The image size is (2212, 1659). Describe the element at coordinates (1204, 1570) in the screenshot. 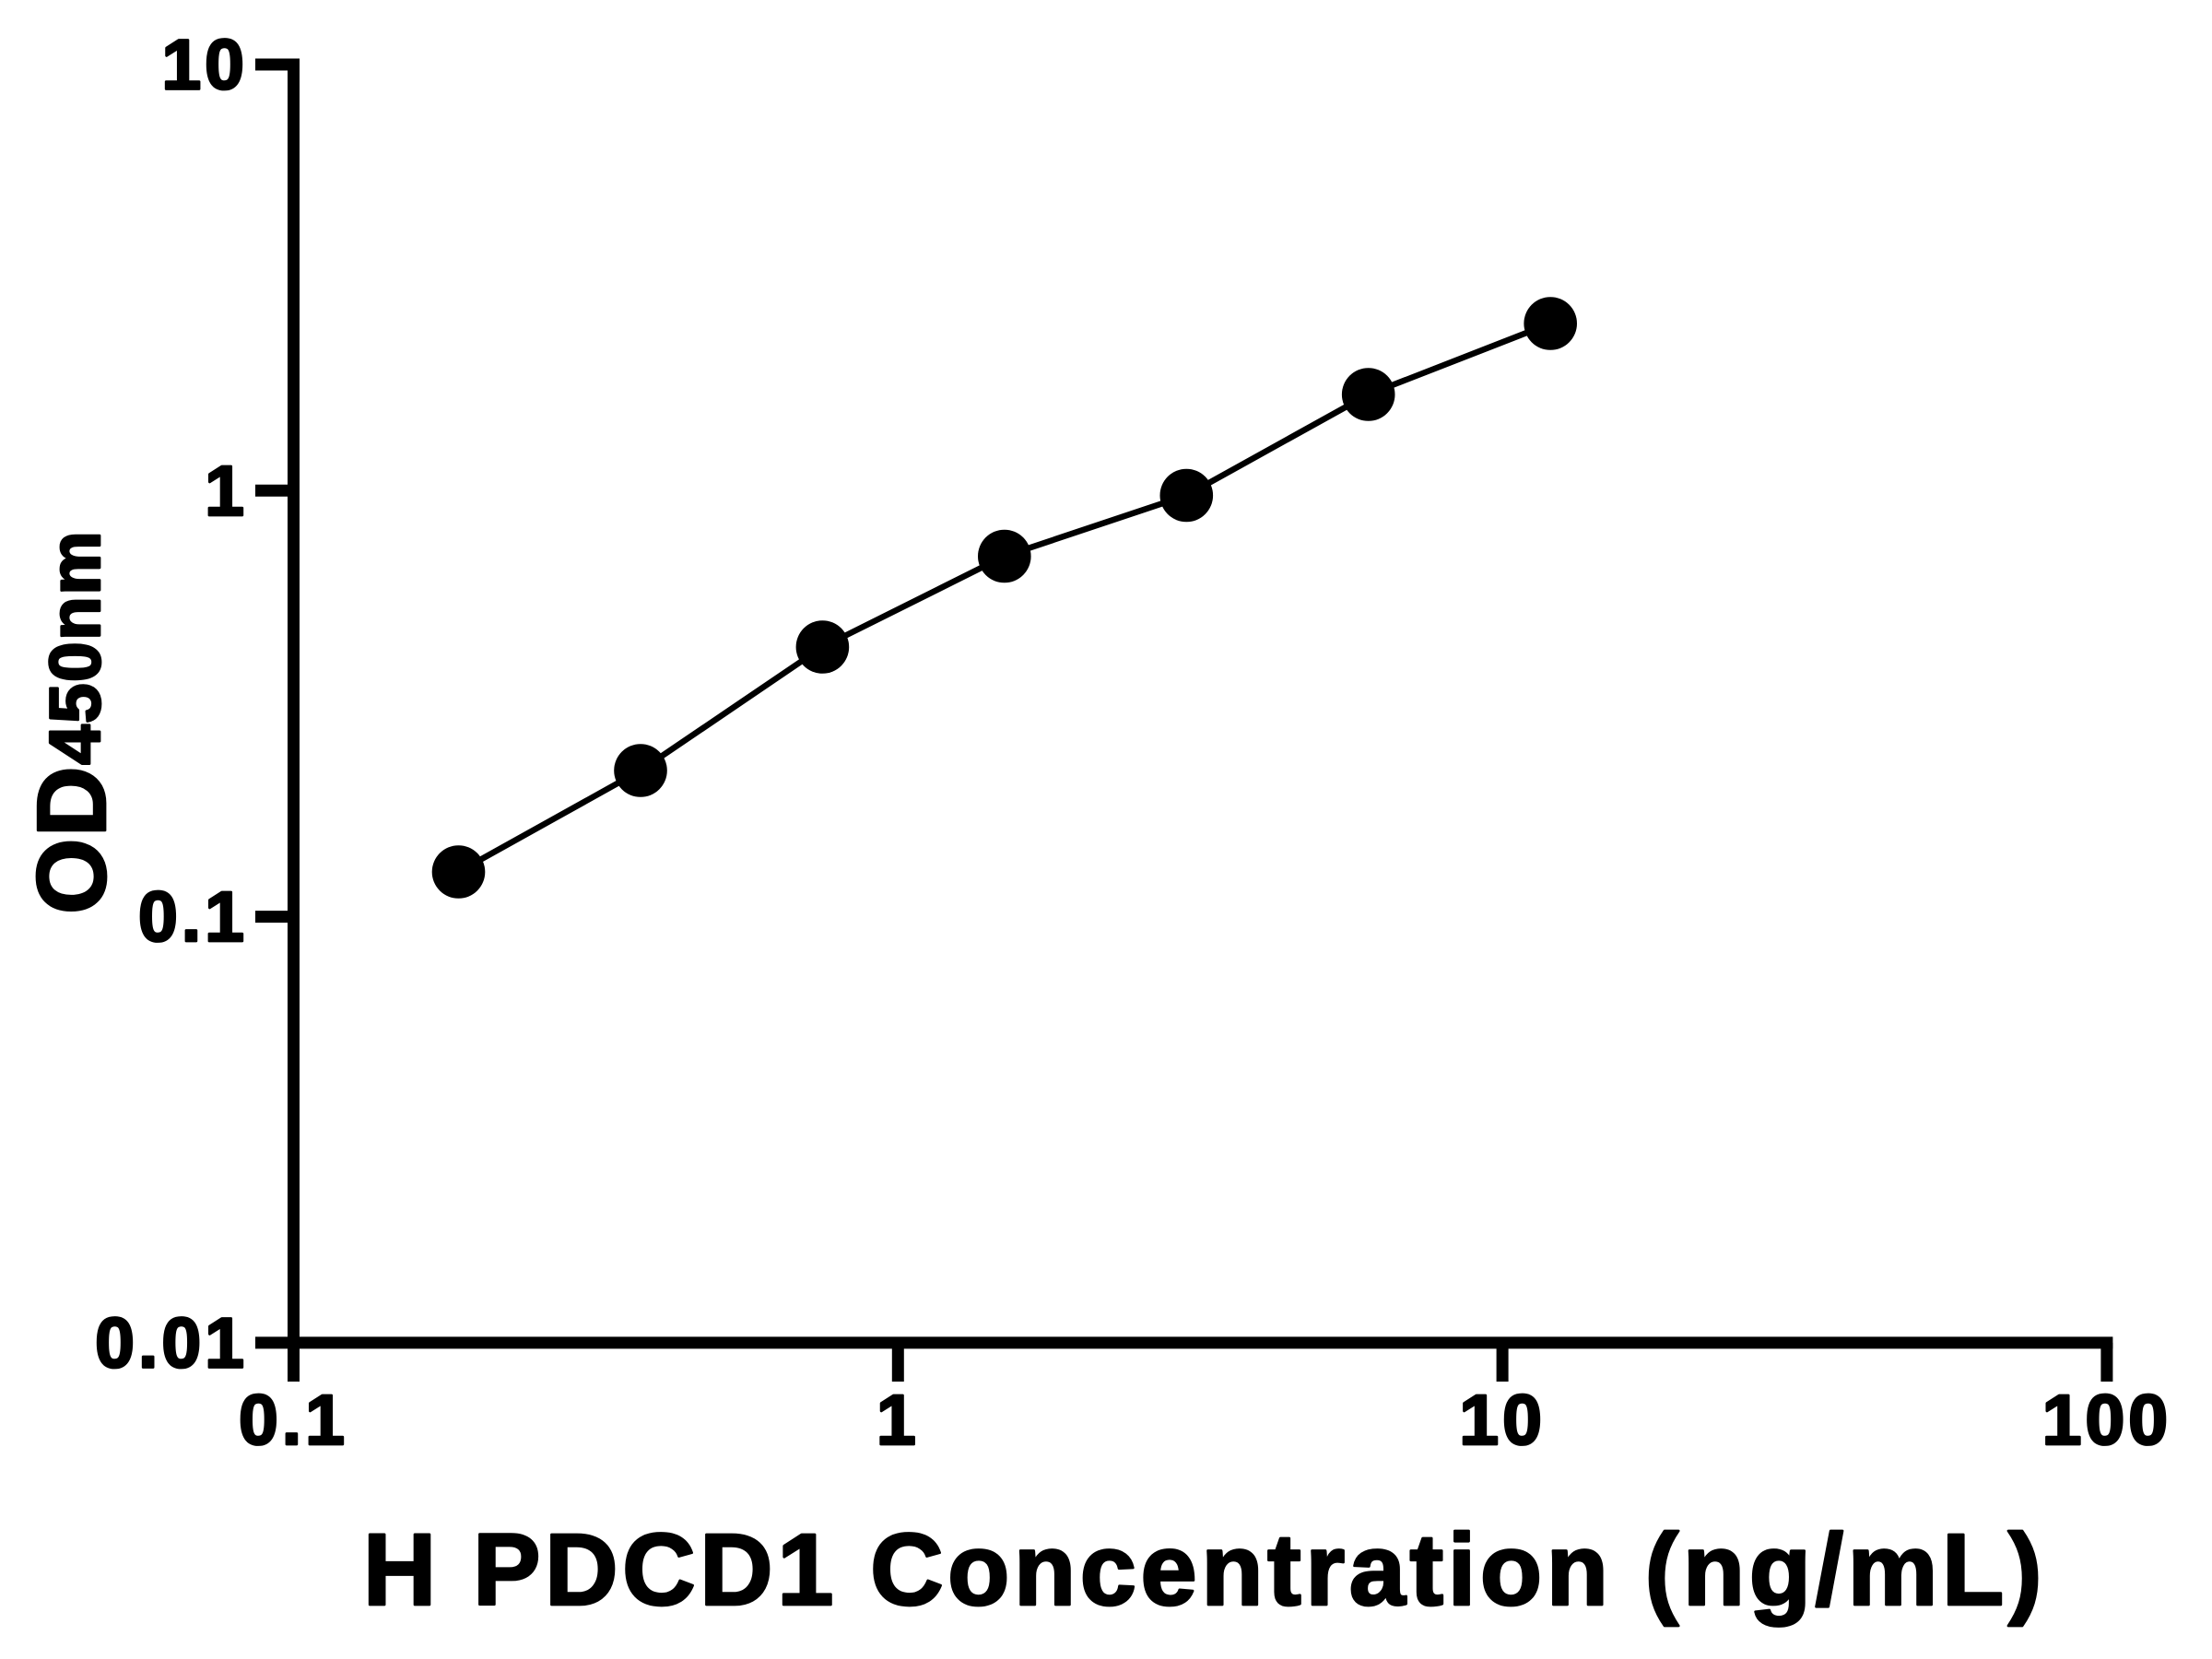

I see `svg-text: H PDCD1 Concentration (ng/mL)` at that location.